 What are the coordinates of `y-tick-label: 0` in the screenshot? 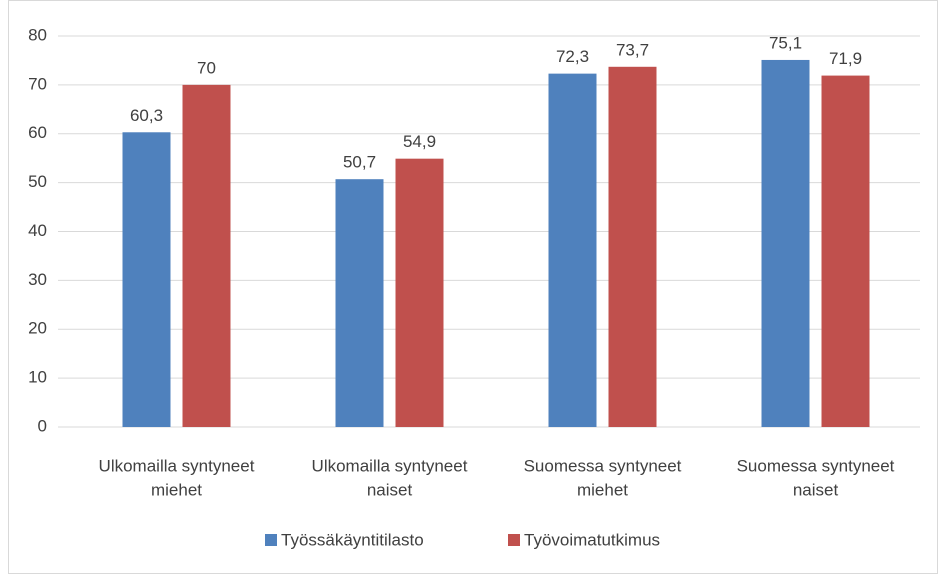 It's located at (42, 425).